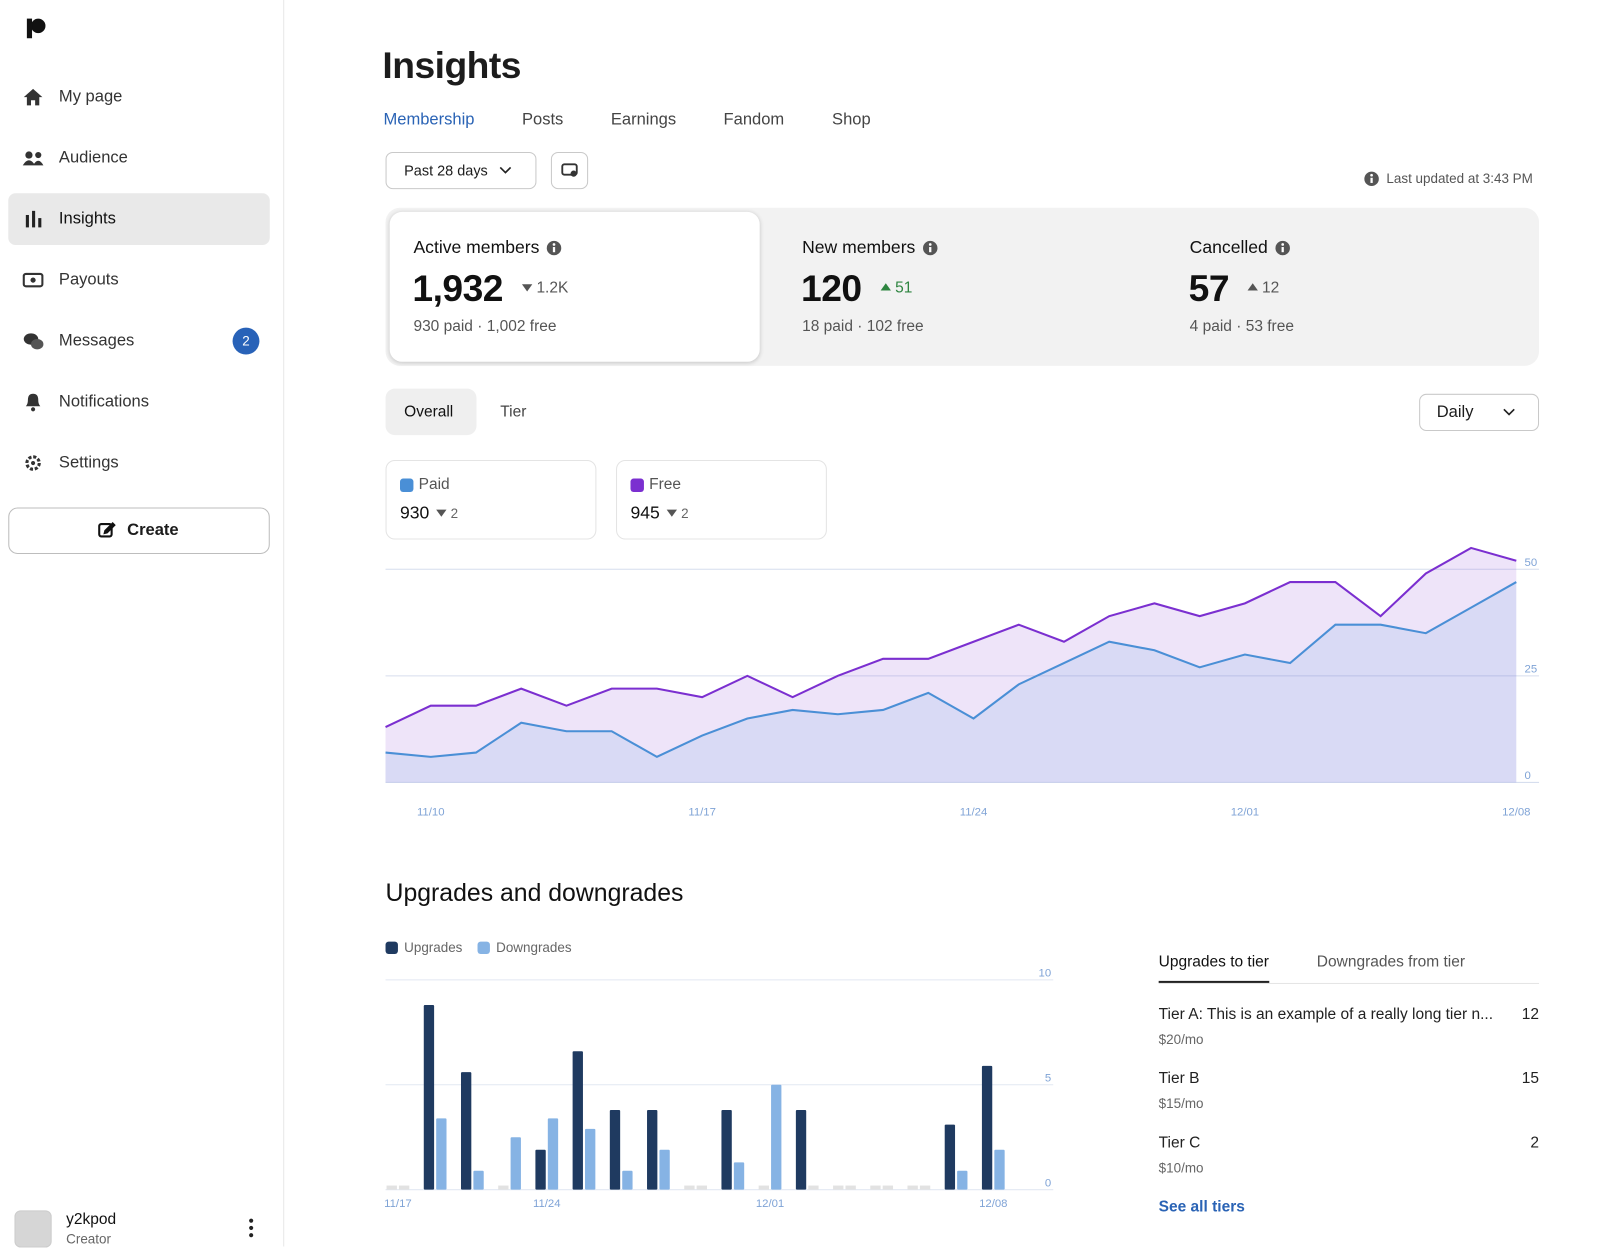 The image size is (1600, 1248). Describe the element at coordinates (429, 120) in the screenshot. I see `tab: Membership` at that location.